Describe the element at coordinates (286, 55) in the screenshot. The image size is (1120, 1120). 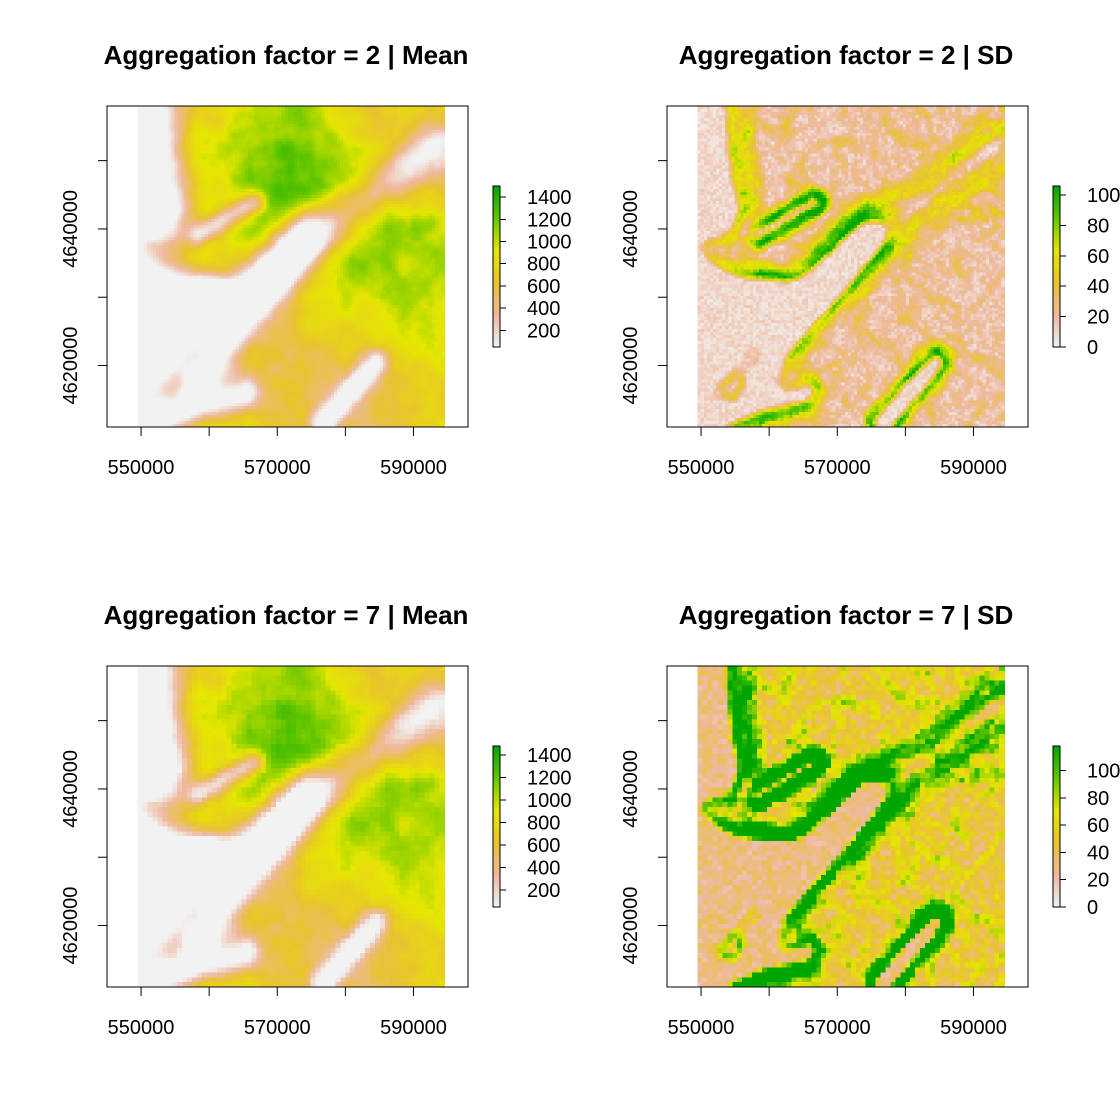
I see `panel-title: Aggregation factor = 2 | Mean` at that location.